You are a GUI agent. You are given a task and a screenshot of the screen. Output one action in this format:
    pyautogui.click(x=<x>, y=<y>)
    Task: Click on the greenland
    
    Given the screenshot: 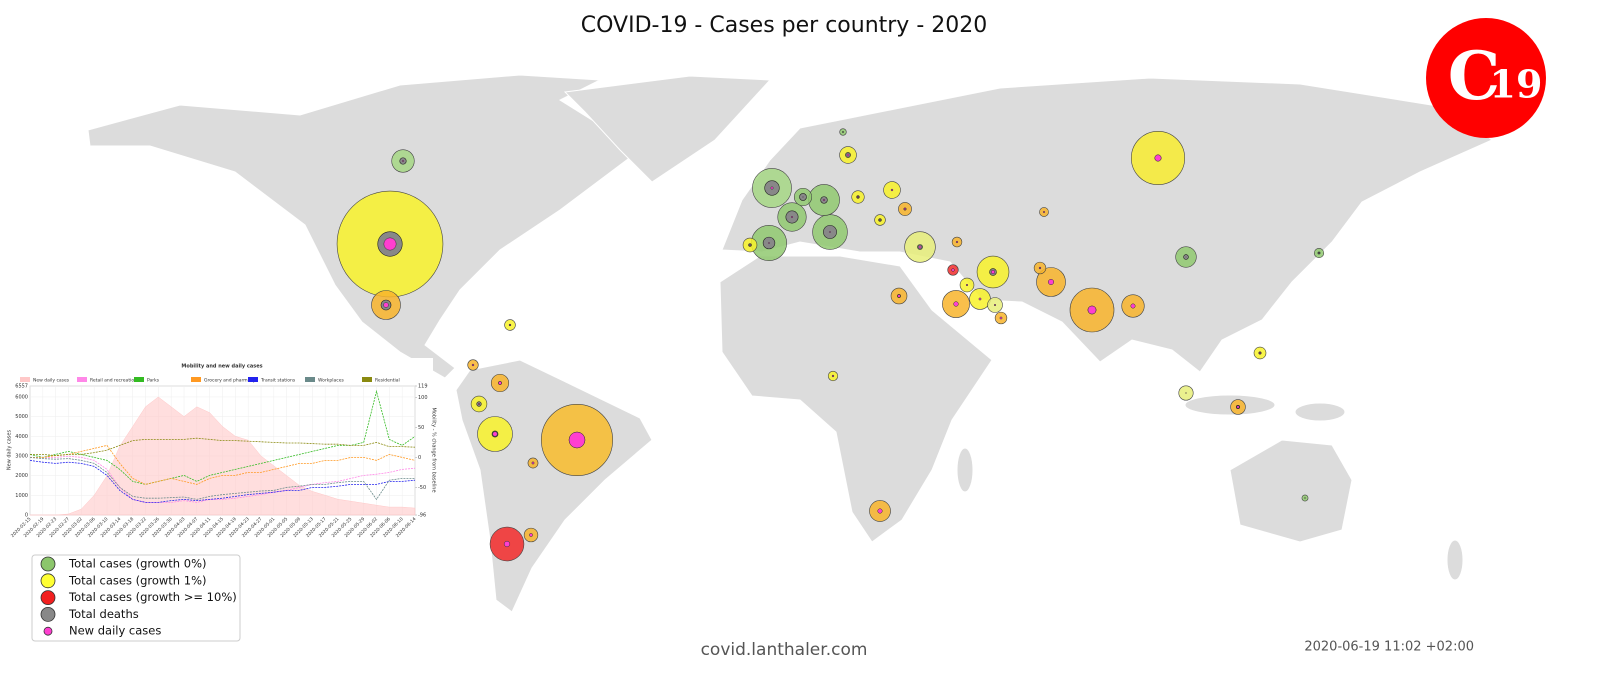 What is the action you would take?
    pyautogui.click(x=667, y=129)
    